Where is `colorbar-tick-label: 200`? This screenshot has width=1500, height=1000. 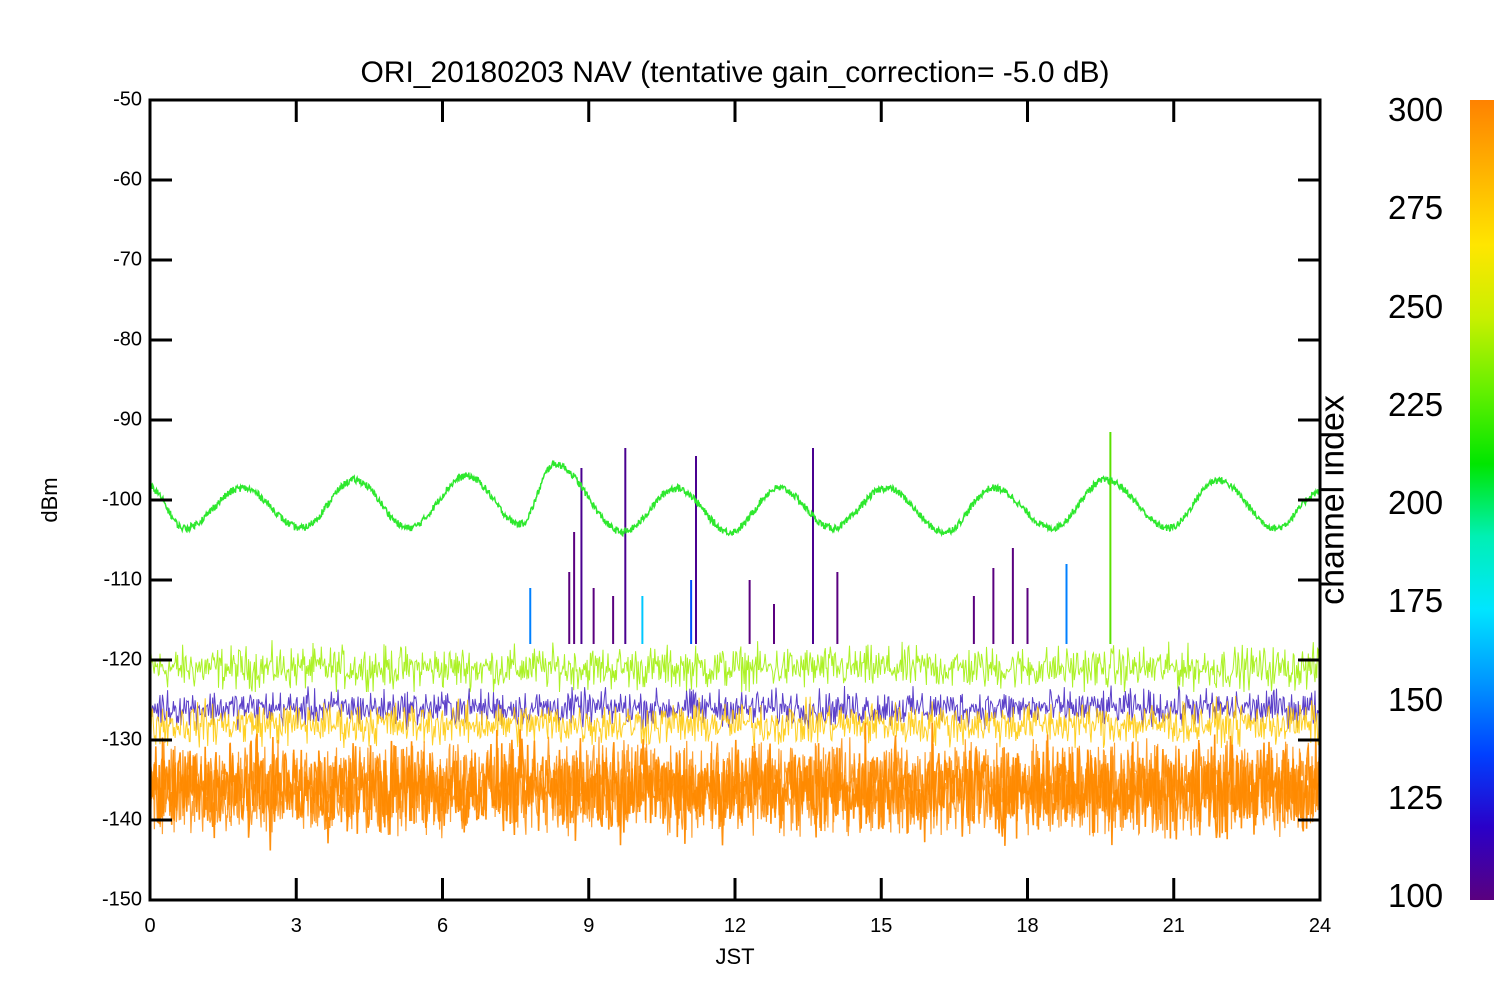 colorbar-tick-label: 200 is located at coordinates (1416, 502).